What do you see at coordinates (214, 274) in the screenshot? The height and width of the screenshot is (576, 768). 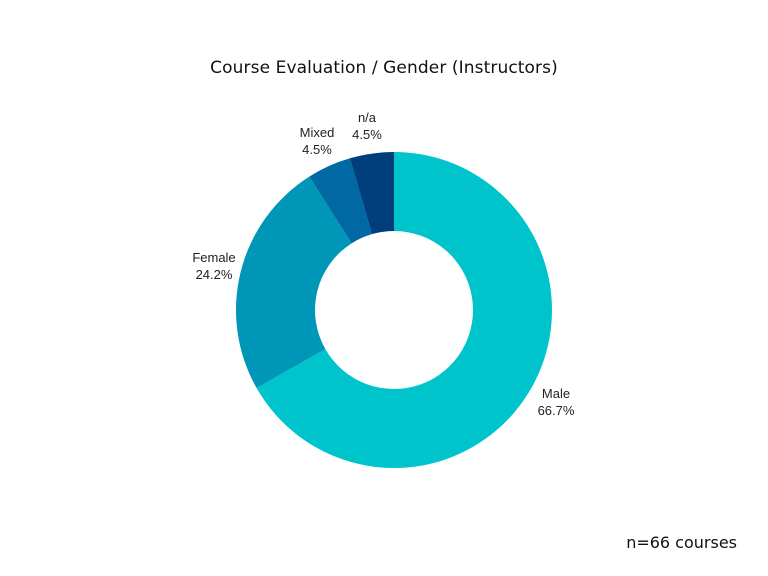 I see `slice-percent-label: 24.2%` at bounding box center [214, 274].